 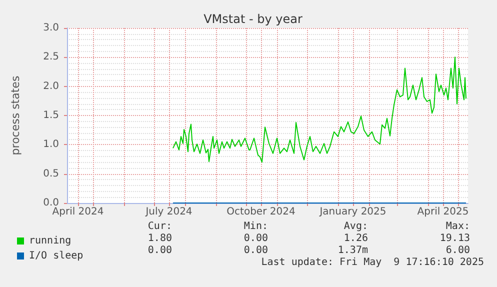 What do you see at coordinates (15, 116) in the screenshot?
I see `y-axis-title: process states` at bounding box center [15, 116].